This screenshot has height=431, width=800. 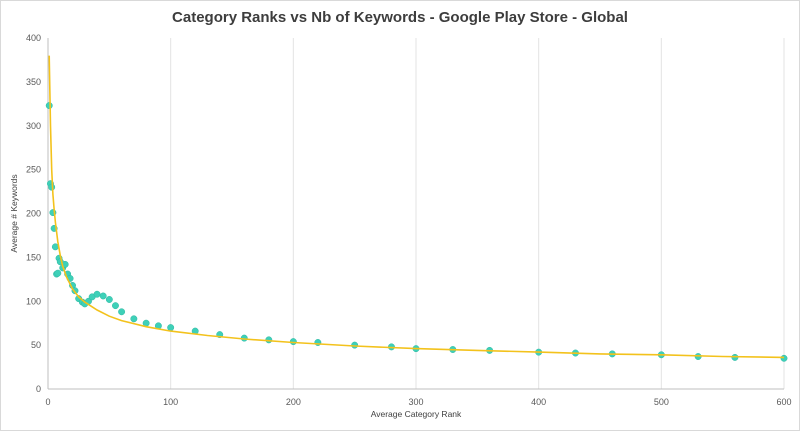 I want to click on y-tick-label: 200, so click(x=33, y=214).